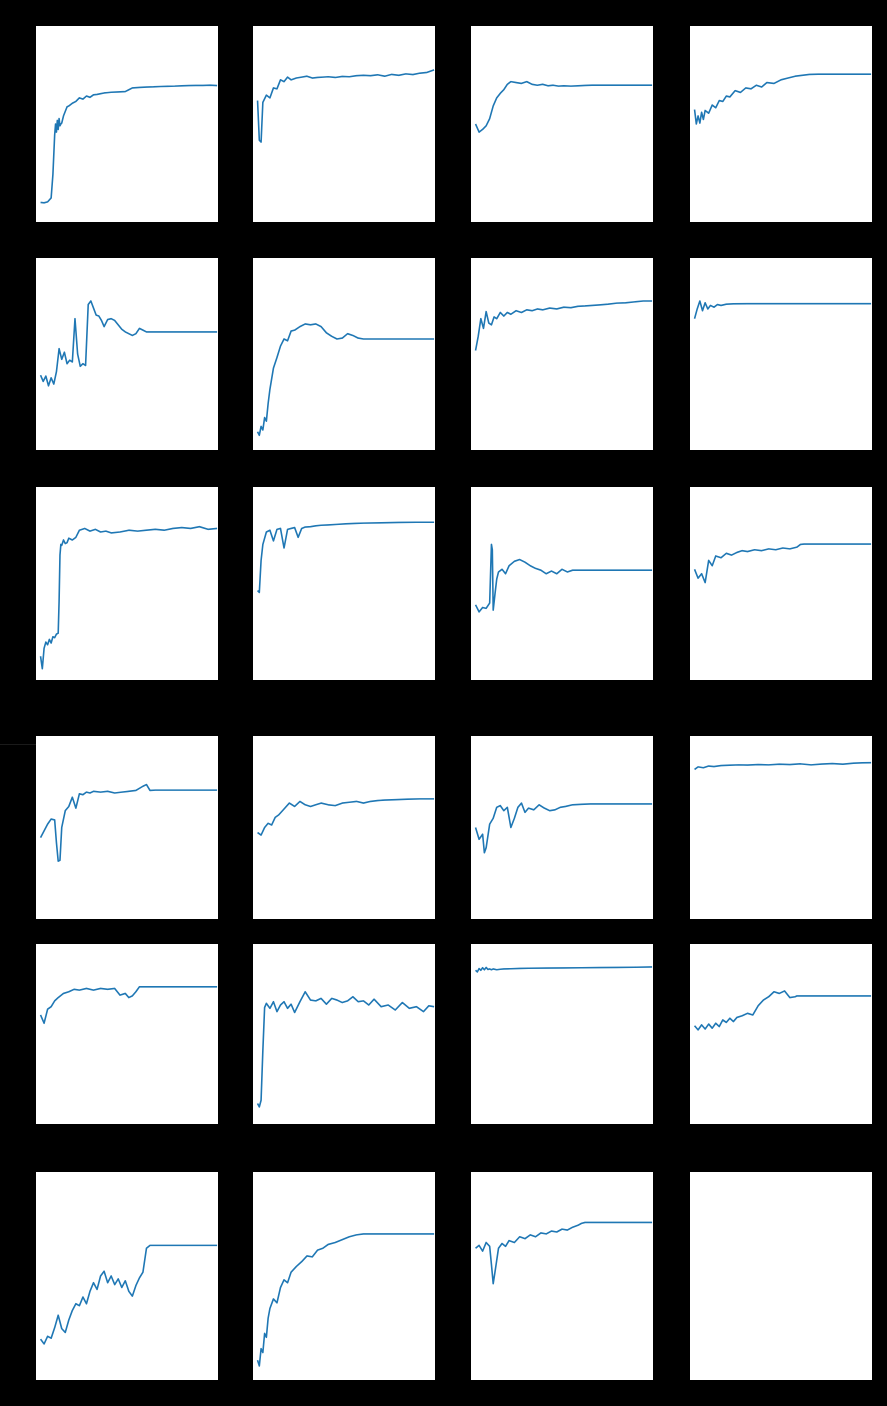 The image size is (887, 1406). I want to click on subplot-r5c2, so click(344, 1034).